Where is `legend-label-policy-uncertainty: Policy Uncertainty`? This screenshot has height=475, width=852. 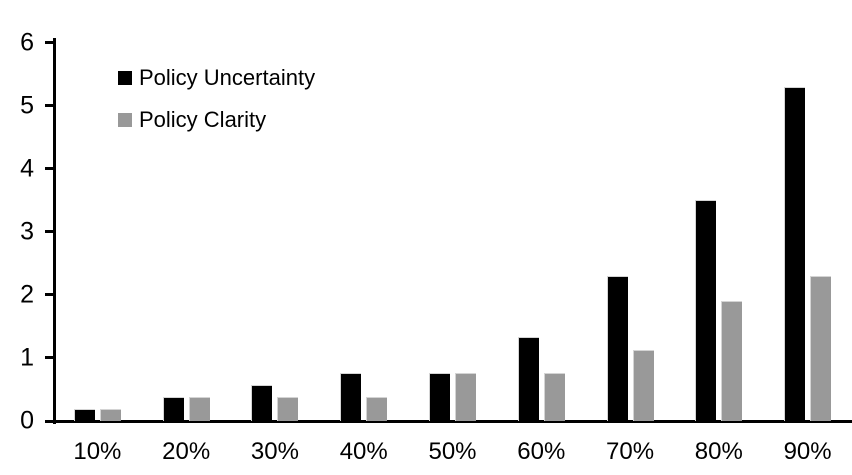
legend-label-policy-uncertainty: Policy Uncertainty is located at coordinates (227, 77).